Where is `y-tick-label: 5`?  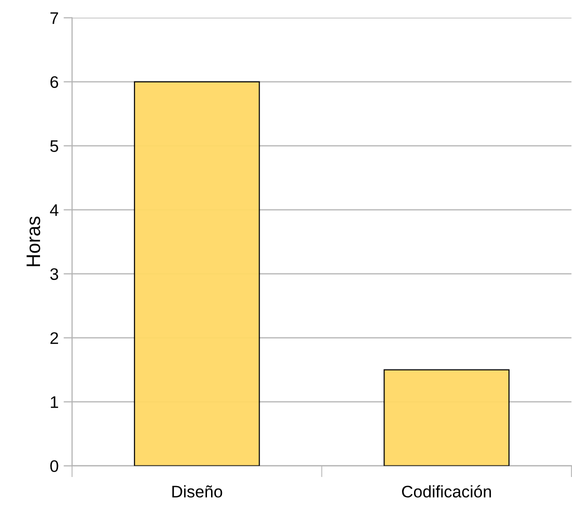
y-tick-label: 5 is located at coordinates (54, 146).